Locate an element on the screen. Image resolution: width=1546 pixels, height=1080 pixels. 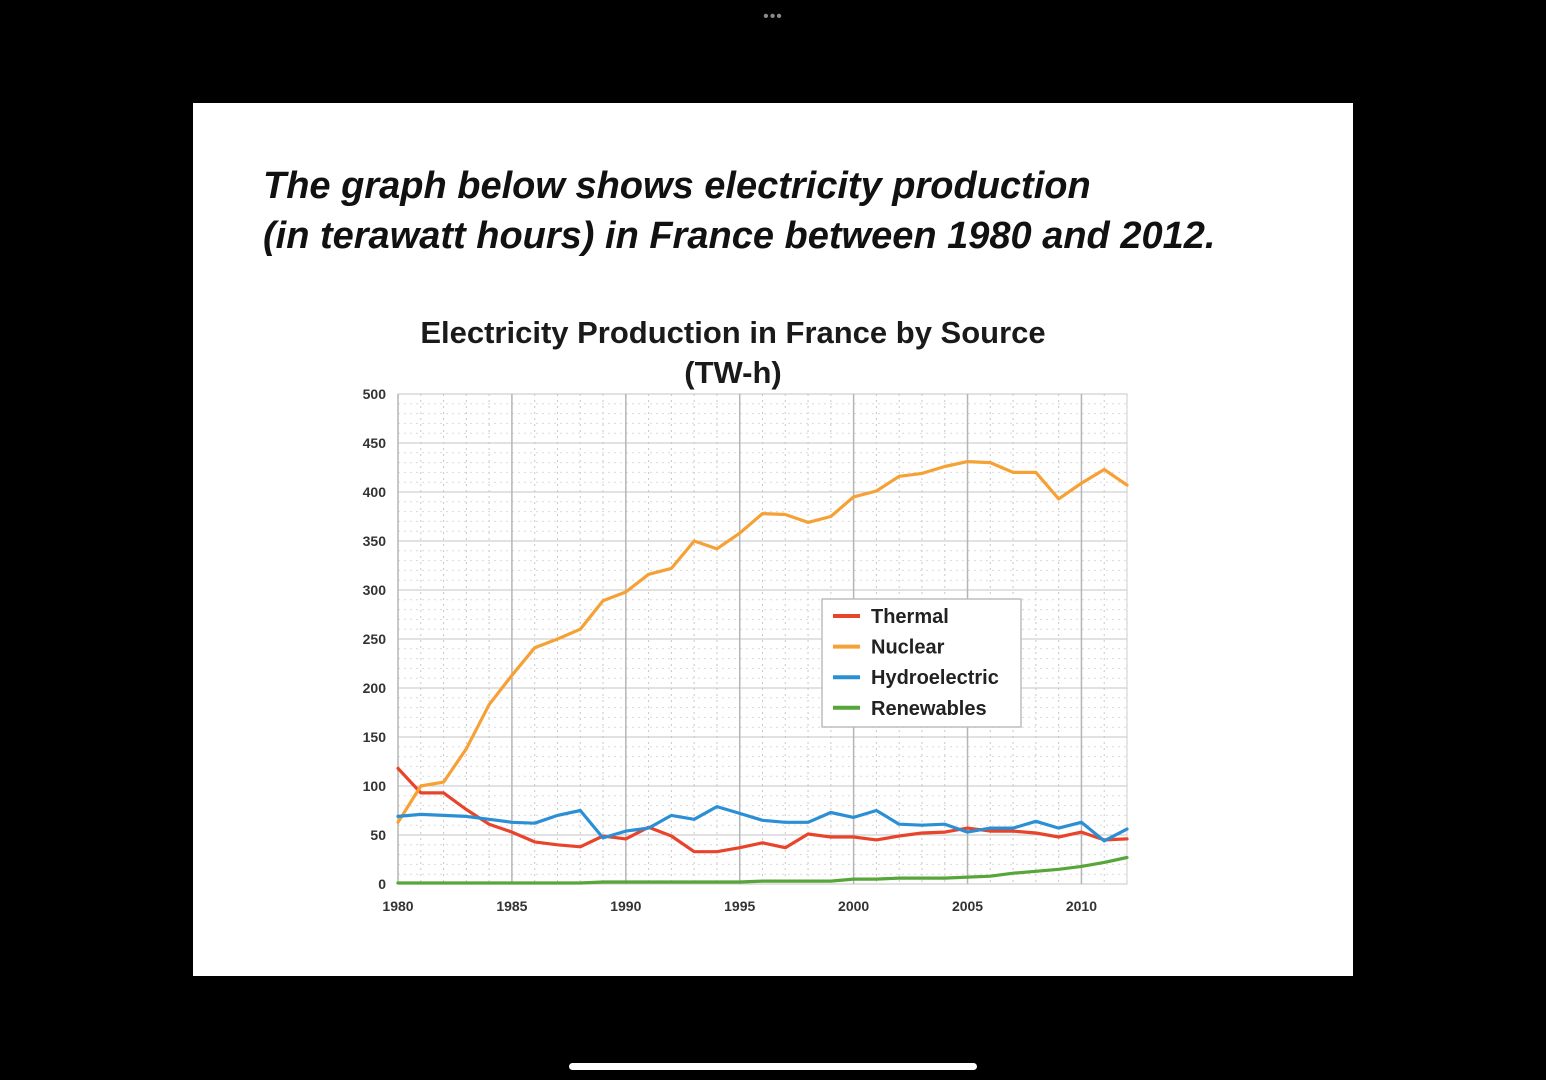
y-tick-label: 100 is located at coordinates (375, 786).